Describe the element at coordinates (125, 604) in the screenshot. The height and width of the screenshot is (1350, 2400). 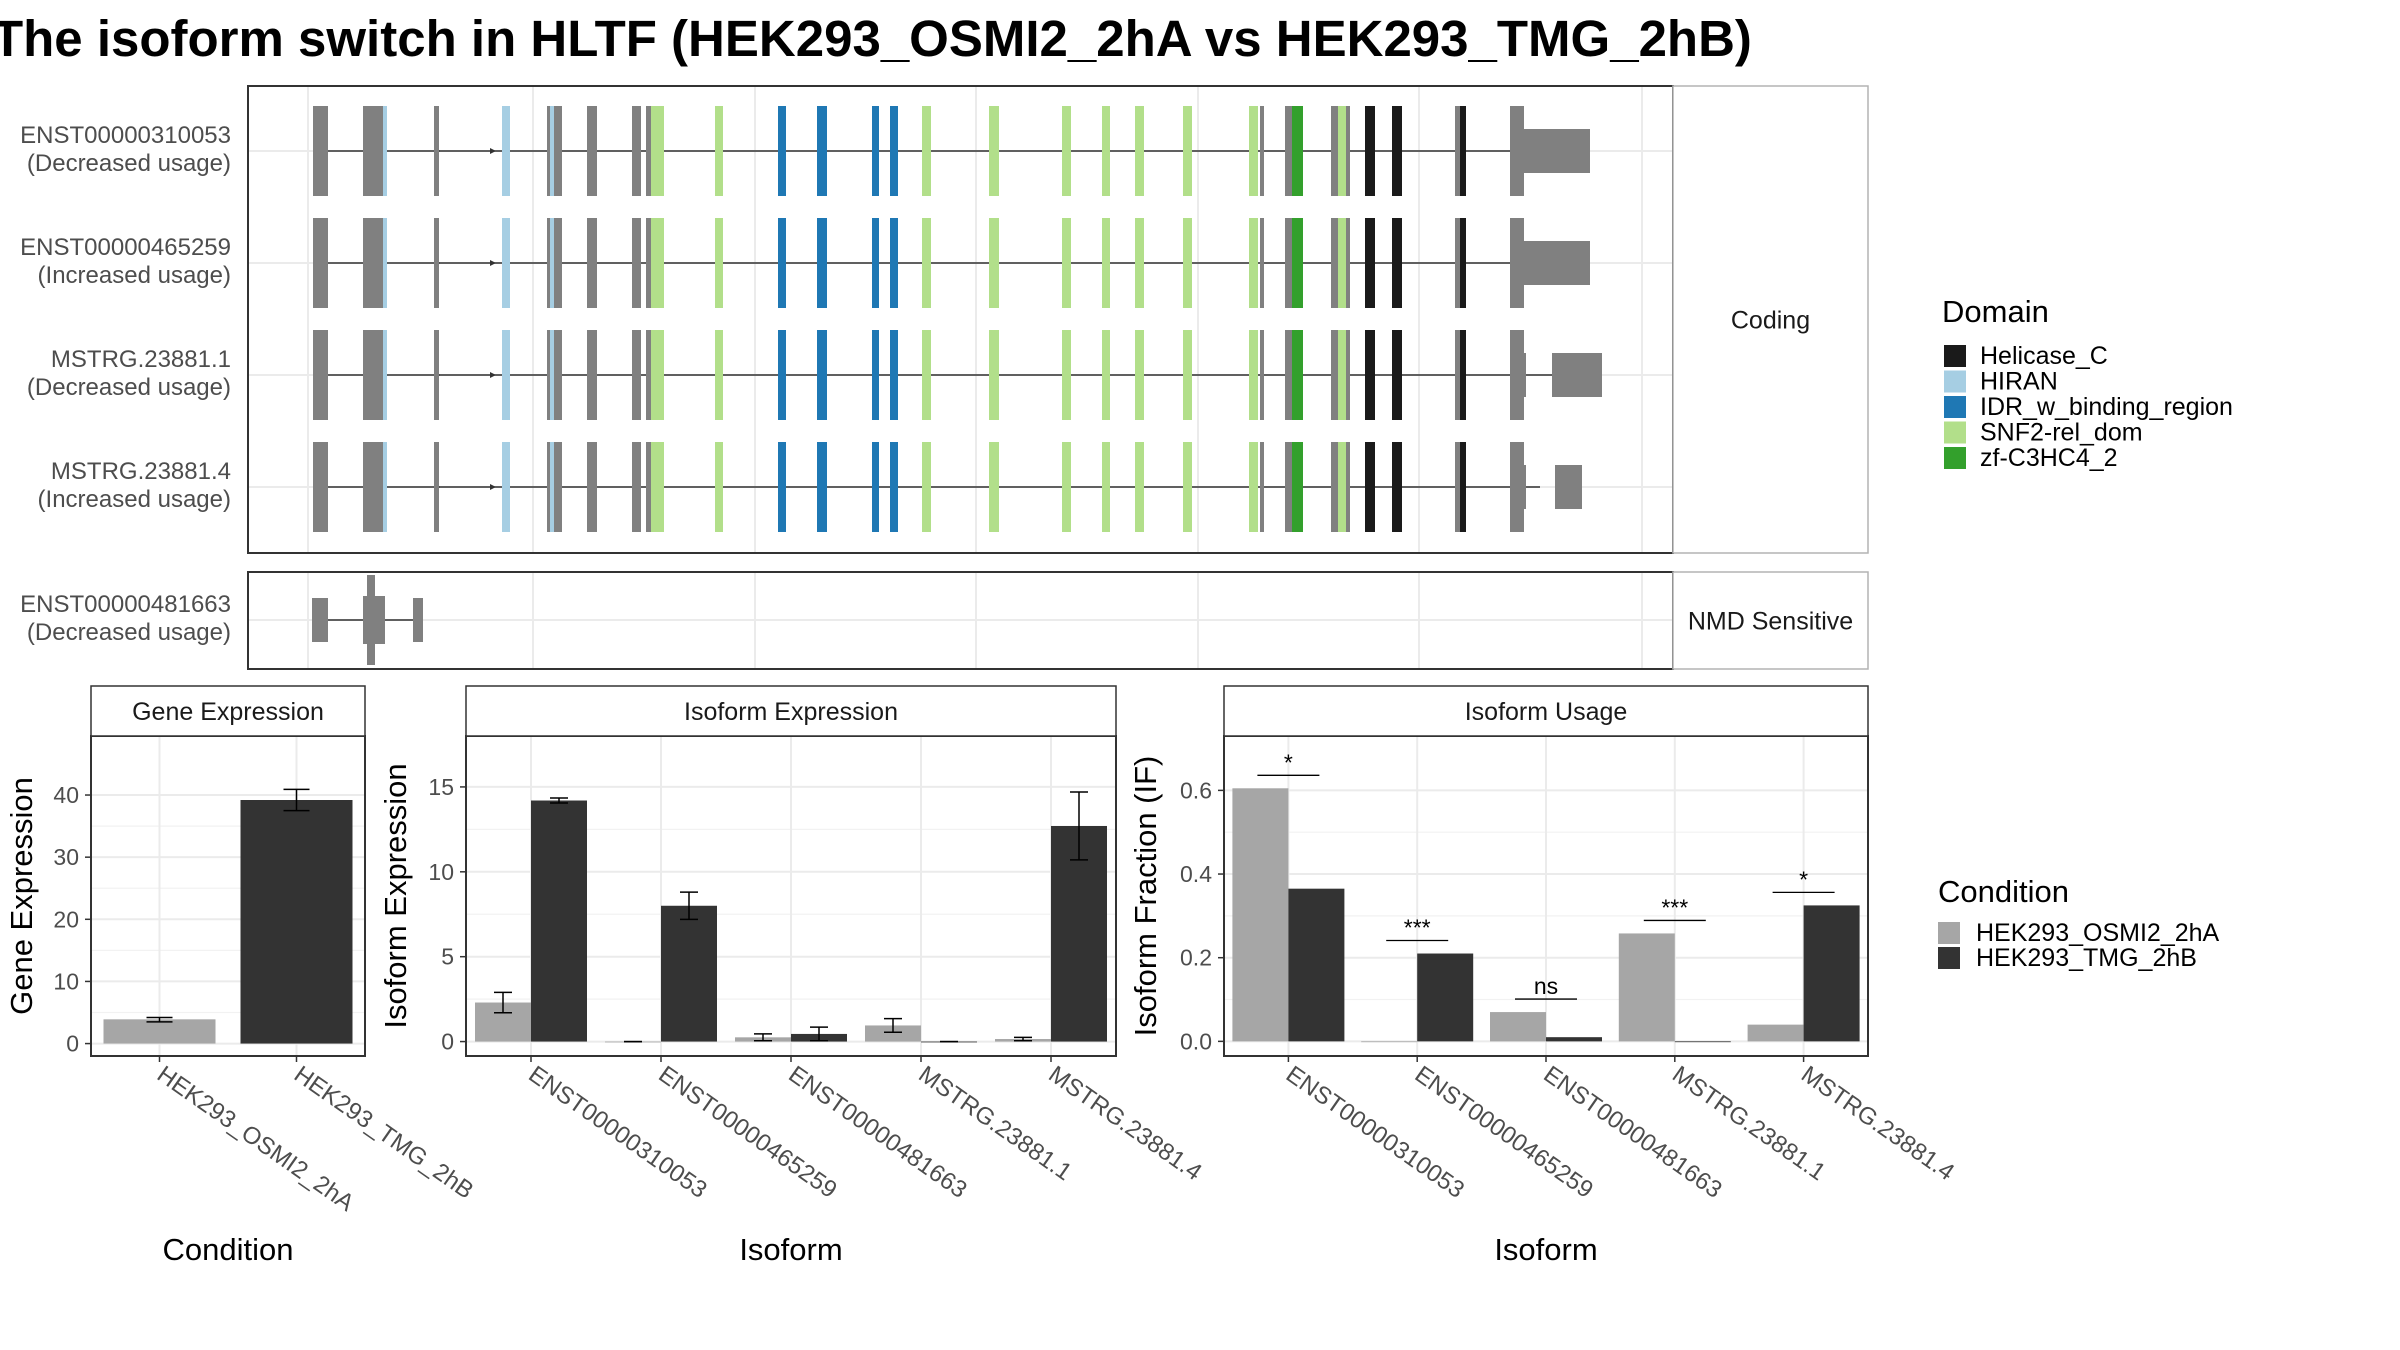
I see `transcript-name: ENST00000481663` at that location.